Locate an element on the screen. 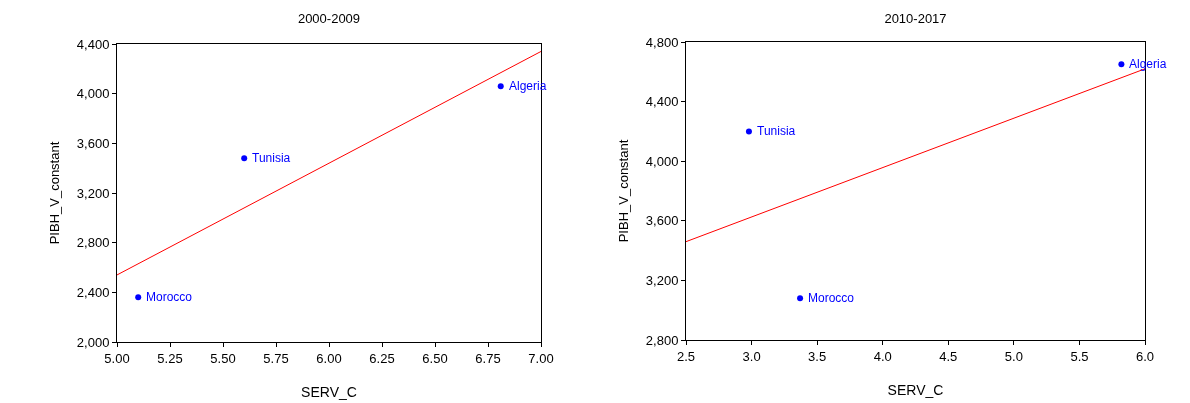  x-tick-label: 6.25 is located at coordinates (382, 358).